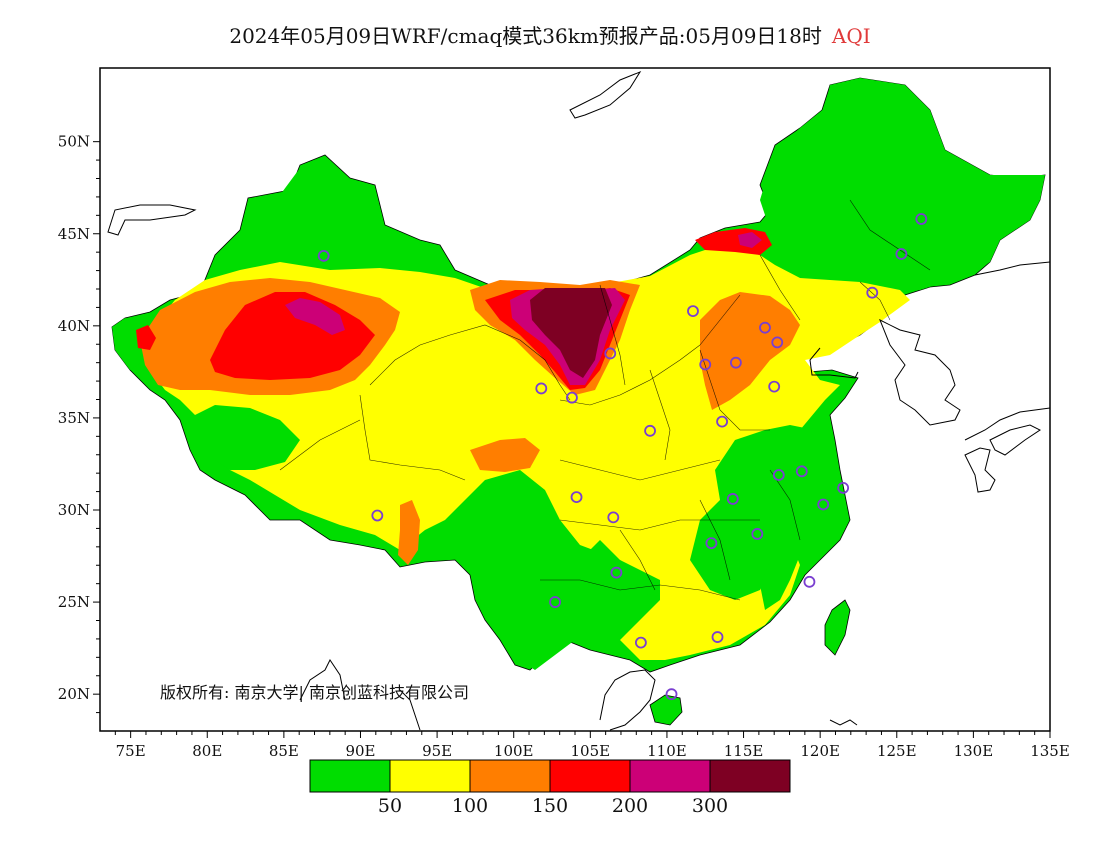 This screenshot has height=850, width=1100. I want to click on y-tick-label: 20N, so click(74, 694).